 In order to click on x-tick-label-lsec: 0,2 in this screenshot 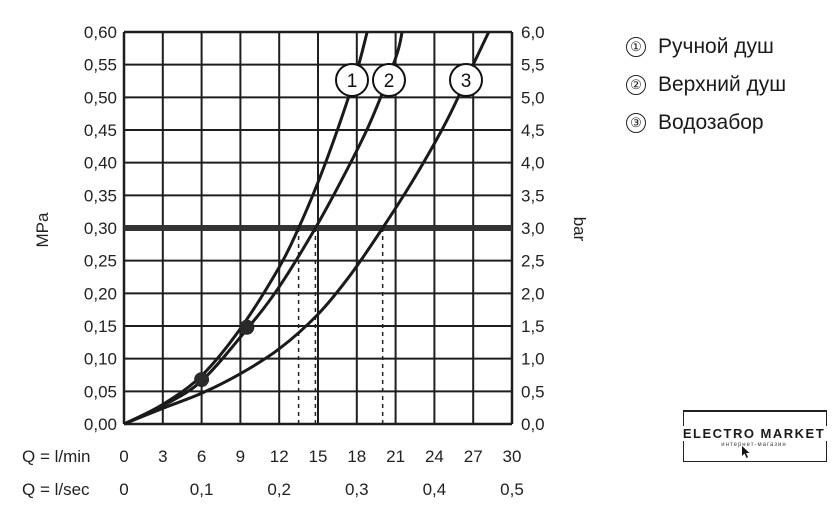, I will do `click(279, 489)`.